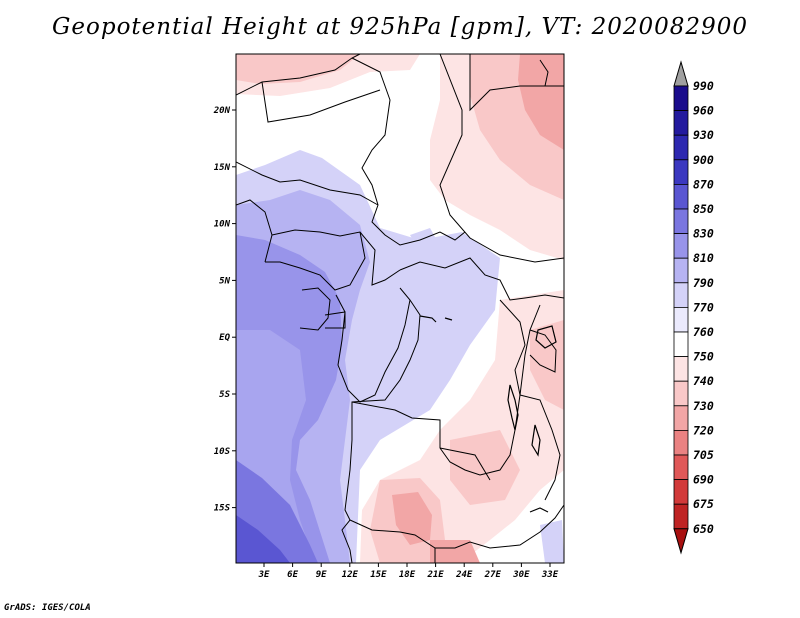  What do you see at coordinates (703, 430) in the screenshot?
I see `colorbar-label: 720` at bounding box center [703, 430].